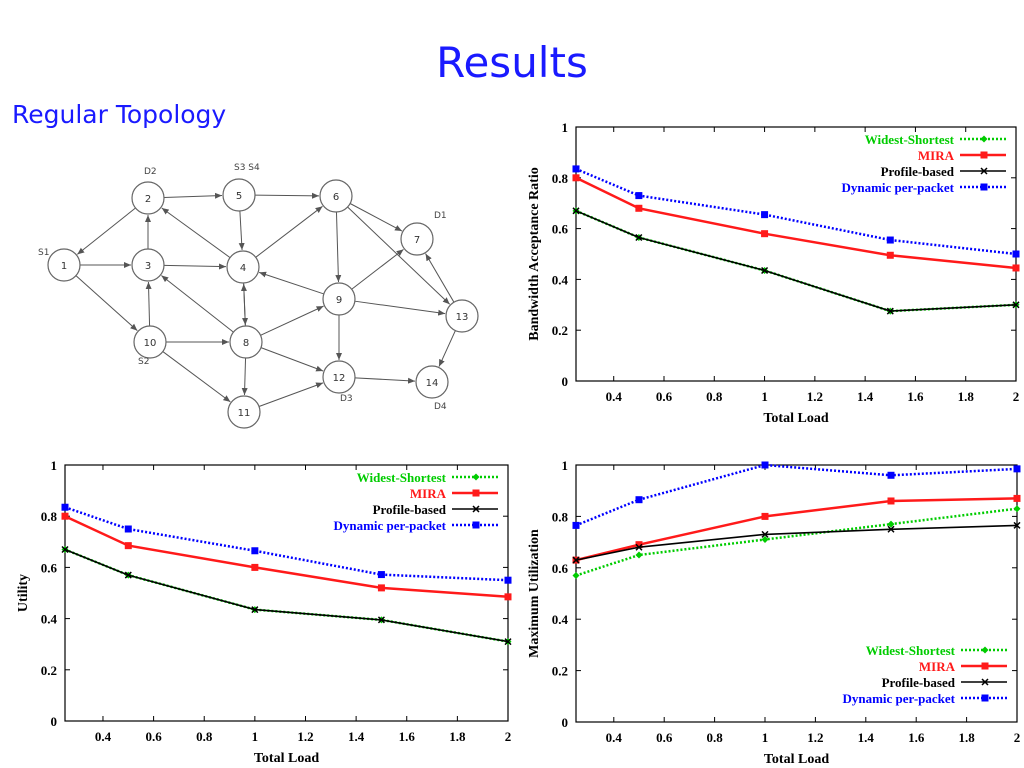 Image resolution: width=1024 pixels, height=768 pixels. What do you see at coordinates (664, 396) in the screenshot?
I see `x-tick-label: 0.6` at bounding box center [664, 396].